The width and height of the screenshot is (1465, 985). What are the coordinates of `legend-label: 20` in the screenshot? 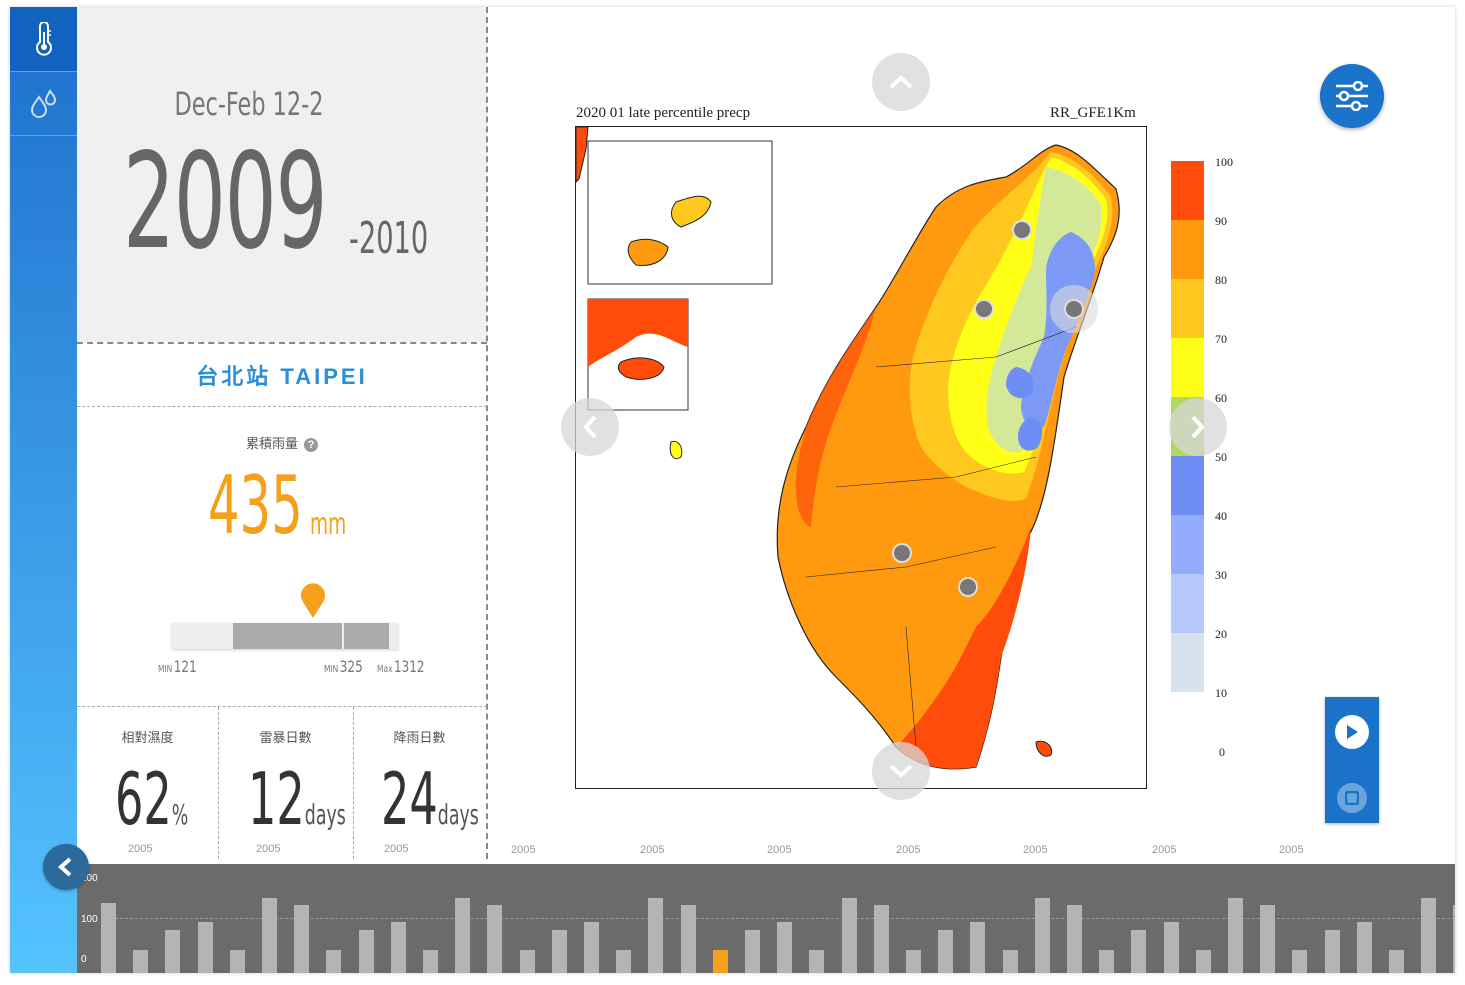 It's located at (1221, 634).